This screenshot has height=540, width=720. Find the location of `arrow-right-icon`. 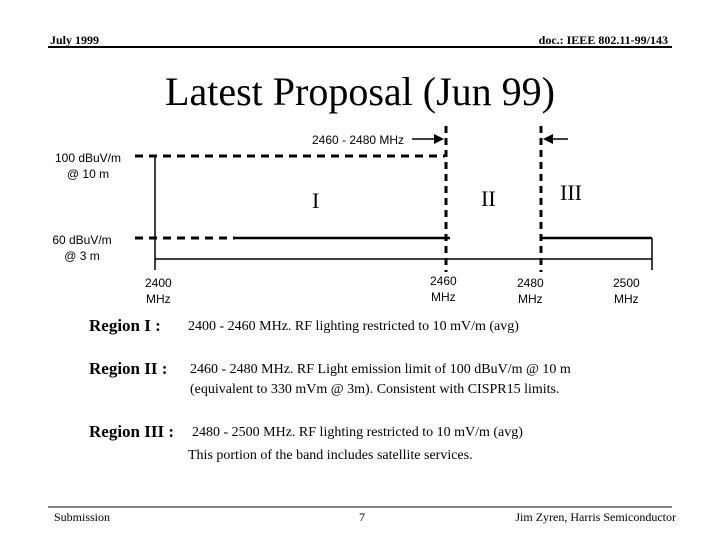

arrow-right-icon is located at coordinates (439, 139).